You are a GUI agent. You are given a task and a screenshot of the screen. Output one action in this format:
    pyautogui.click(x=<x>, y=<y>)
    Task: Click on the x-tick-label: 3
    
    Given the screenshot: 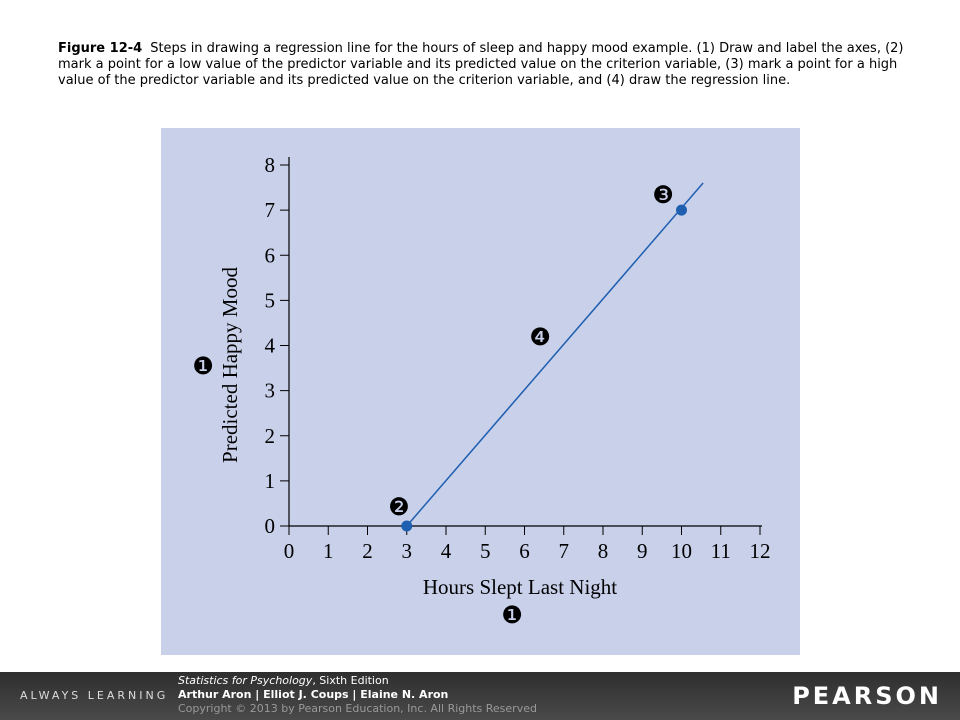 What is the action you would take?
    pyautogui.click(x=407, y=551)
    